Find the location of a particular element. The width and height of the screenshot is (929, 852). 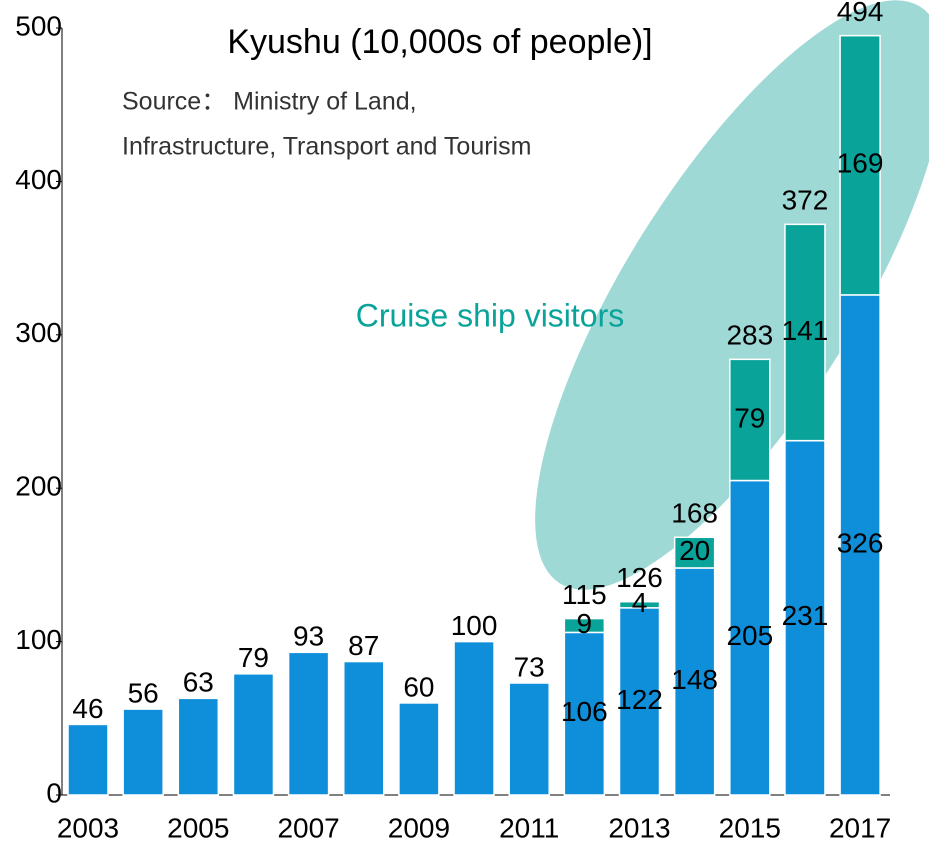

y-tick-label: 0 is located at coordinates (54, 792).